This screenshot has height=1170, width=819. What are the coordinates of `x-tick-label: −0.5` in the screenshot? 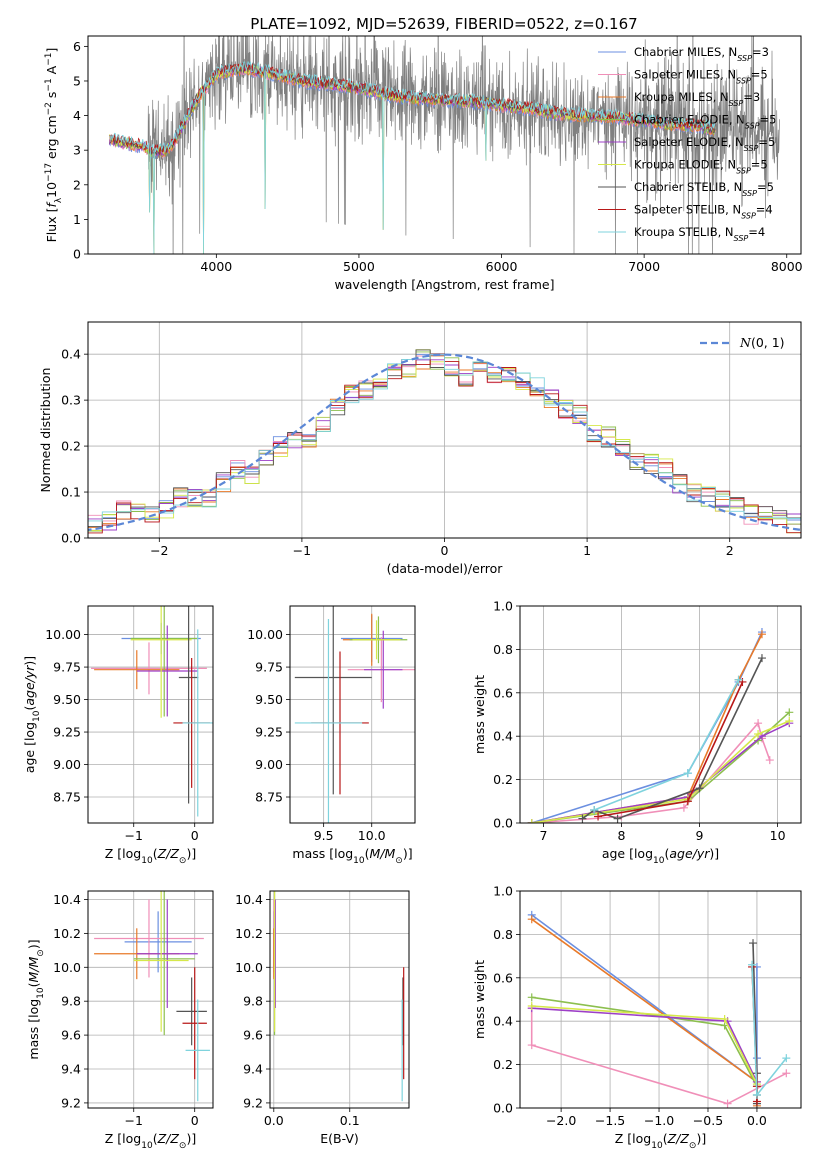 It's located at (708, 1120).